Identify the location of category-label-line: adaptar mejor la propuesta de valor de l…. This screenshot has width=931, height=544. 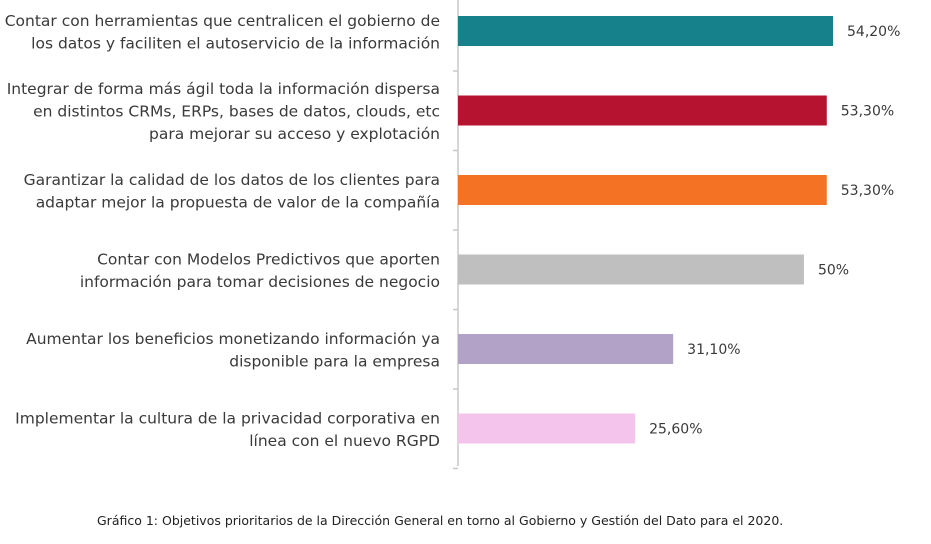
(238, 202).